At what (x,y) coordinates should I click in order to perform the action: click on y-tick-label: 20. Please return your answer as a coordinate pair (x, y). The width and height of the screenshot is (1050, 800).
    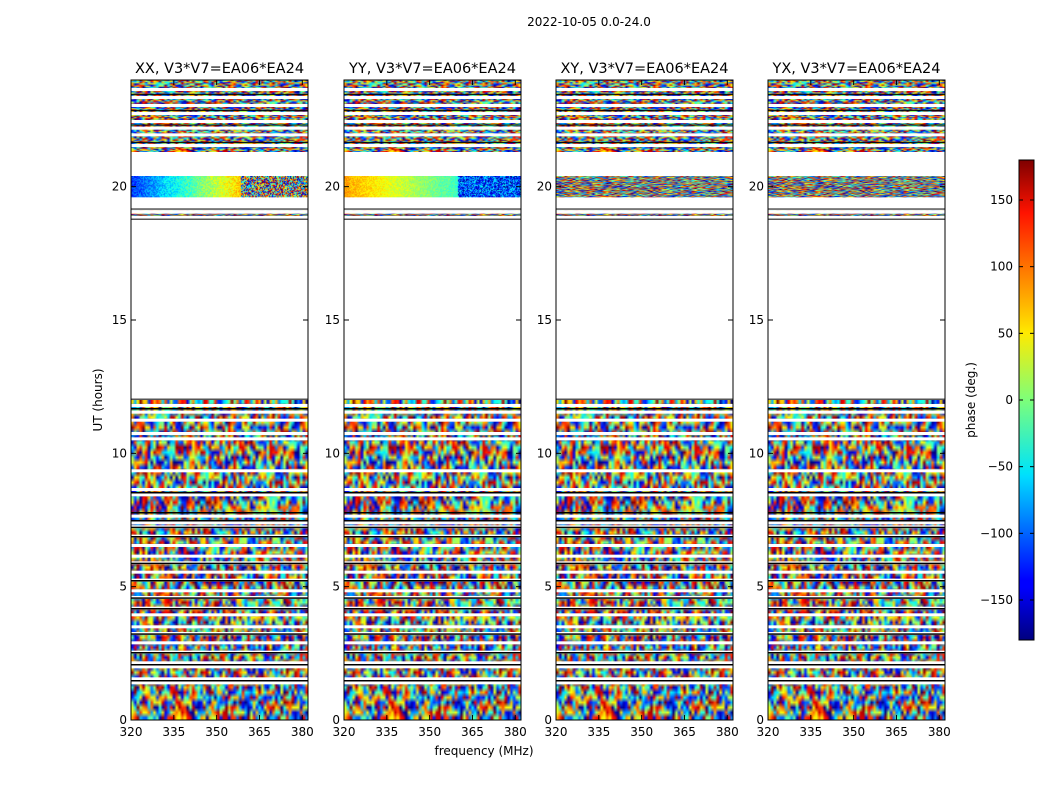
    Looking at the image, I should click on (119, 187).